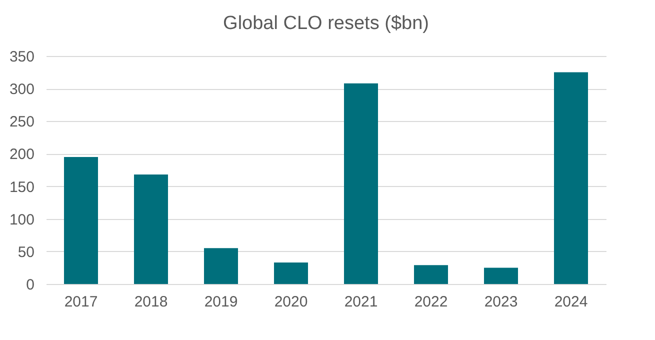  Describe the element at coordinates (431, 302) in the screenshot. I see `x-tick-label: 2022` at that location.